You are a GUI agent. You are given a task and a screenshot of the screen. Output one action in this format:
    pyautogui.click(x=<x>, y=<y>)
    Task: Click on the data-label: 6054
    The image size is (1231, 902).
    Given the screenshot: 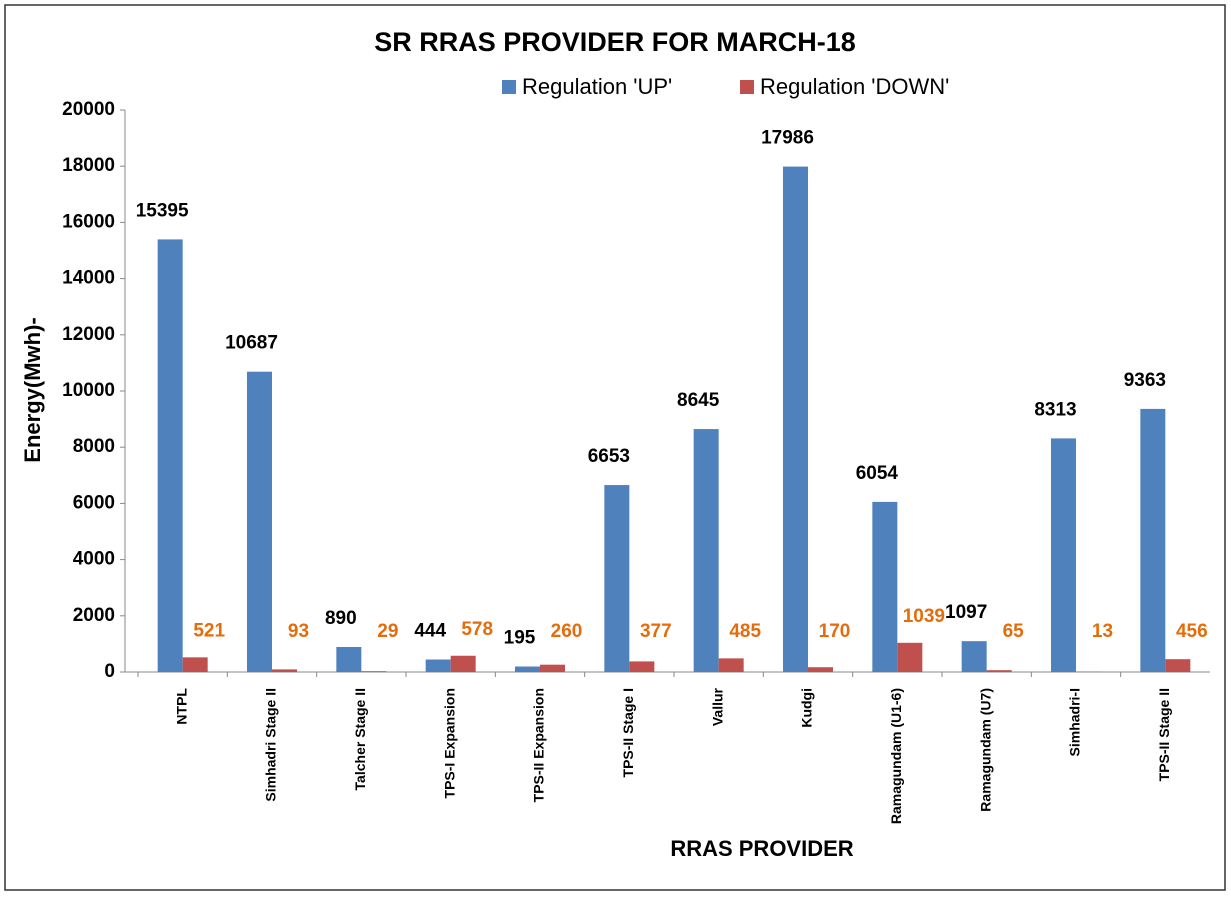 What is the action you would take?
    pyautogui.click(x=877, y=473)
    